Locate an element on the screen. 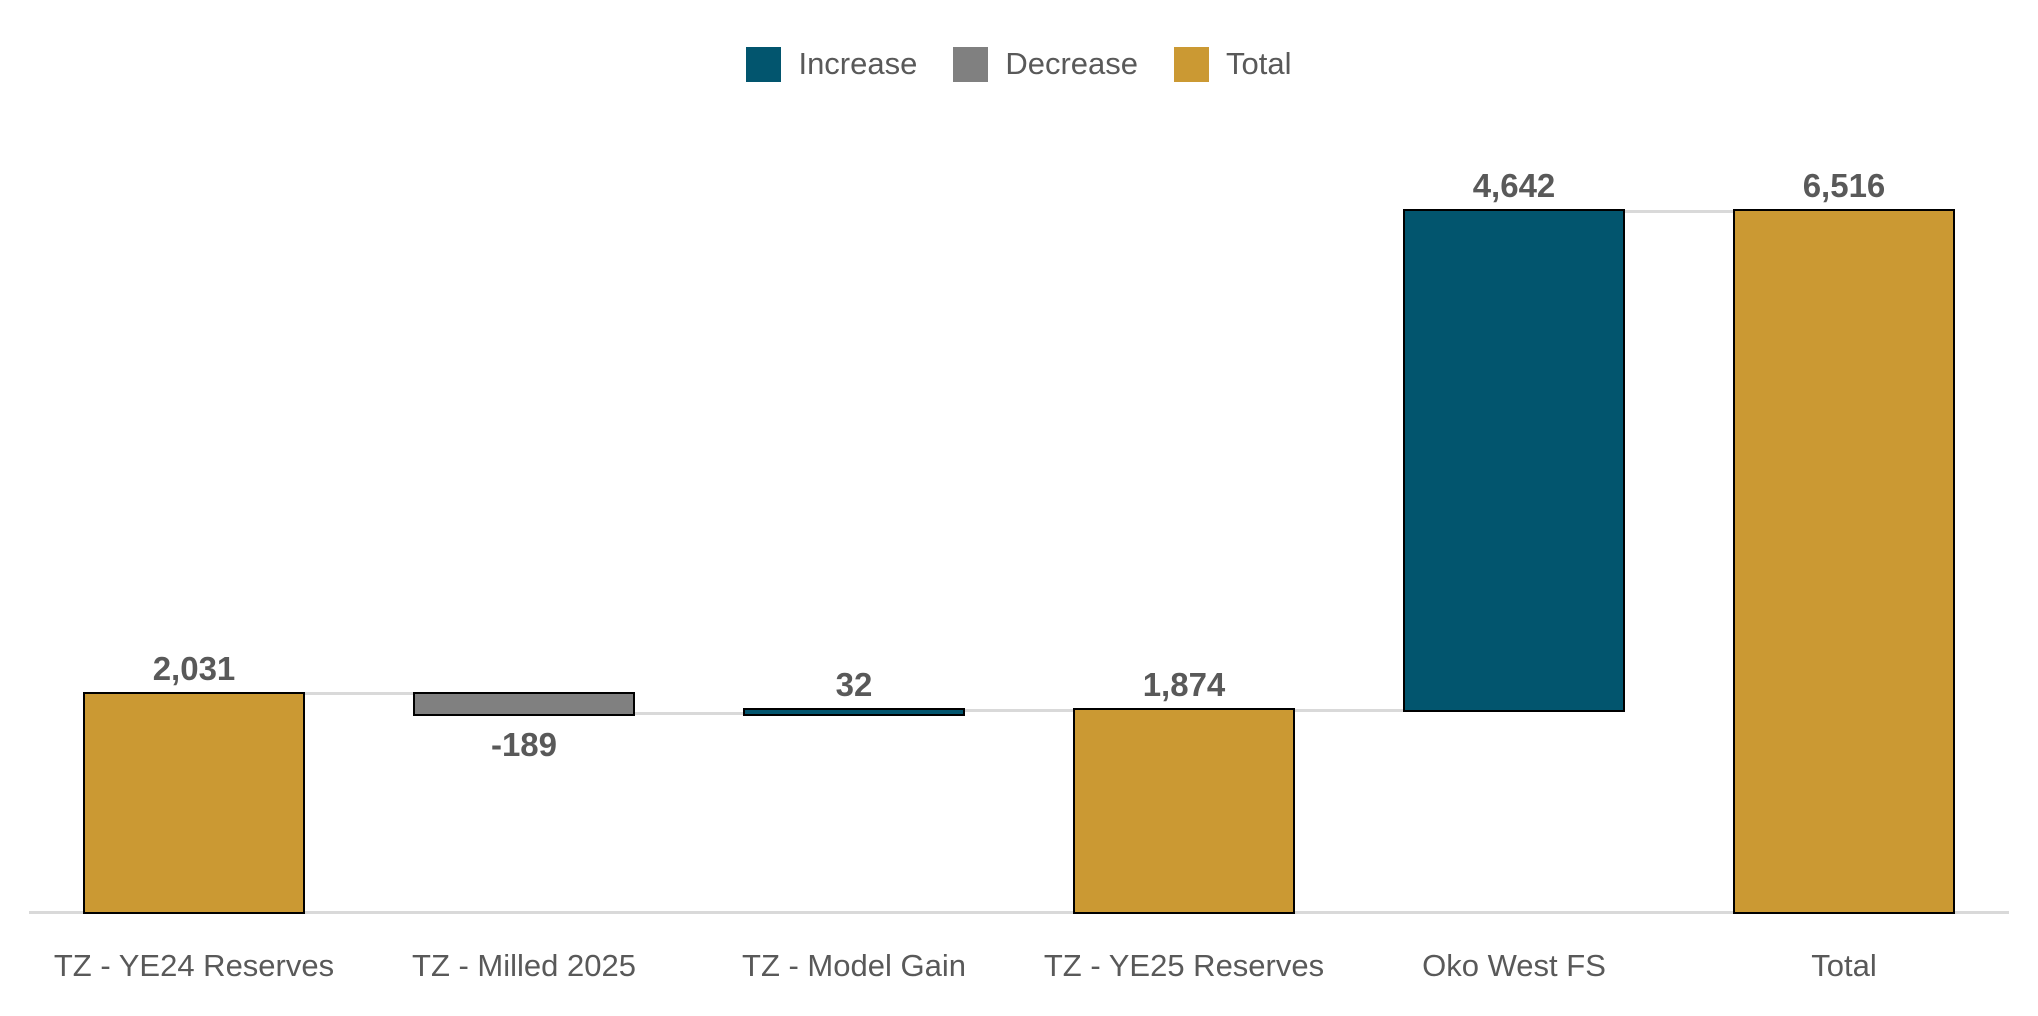 The image size is (2038, 1016). value-label-total: 6,516 is located at coordinates (1844, 185).